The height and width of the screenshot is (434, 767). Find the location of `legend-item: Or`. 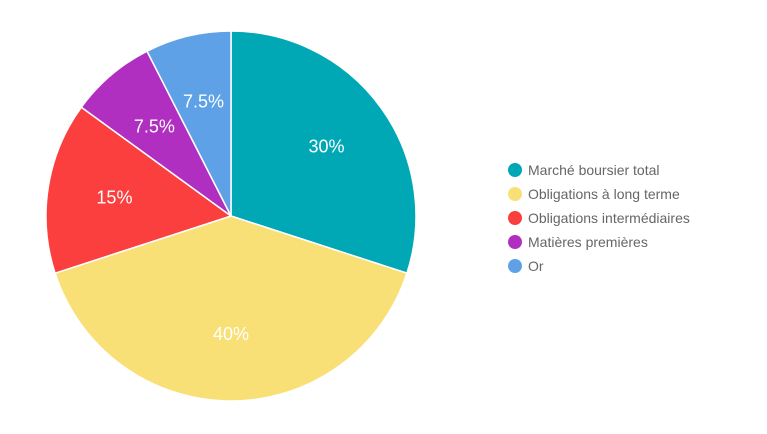

legend-item: Or is located at coordinates (599, 266).